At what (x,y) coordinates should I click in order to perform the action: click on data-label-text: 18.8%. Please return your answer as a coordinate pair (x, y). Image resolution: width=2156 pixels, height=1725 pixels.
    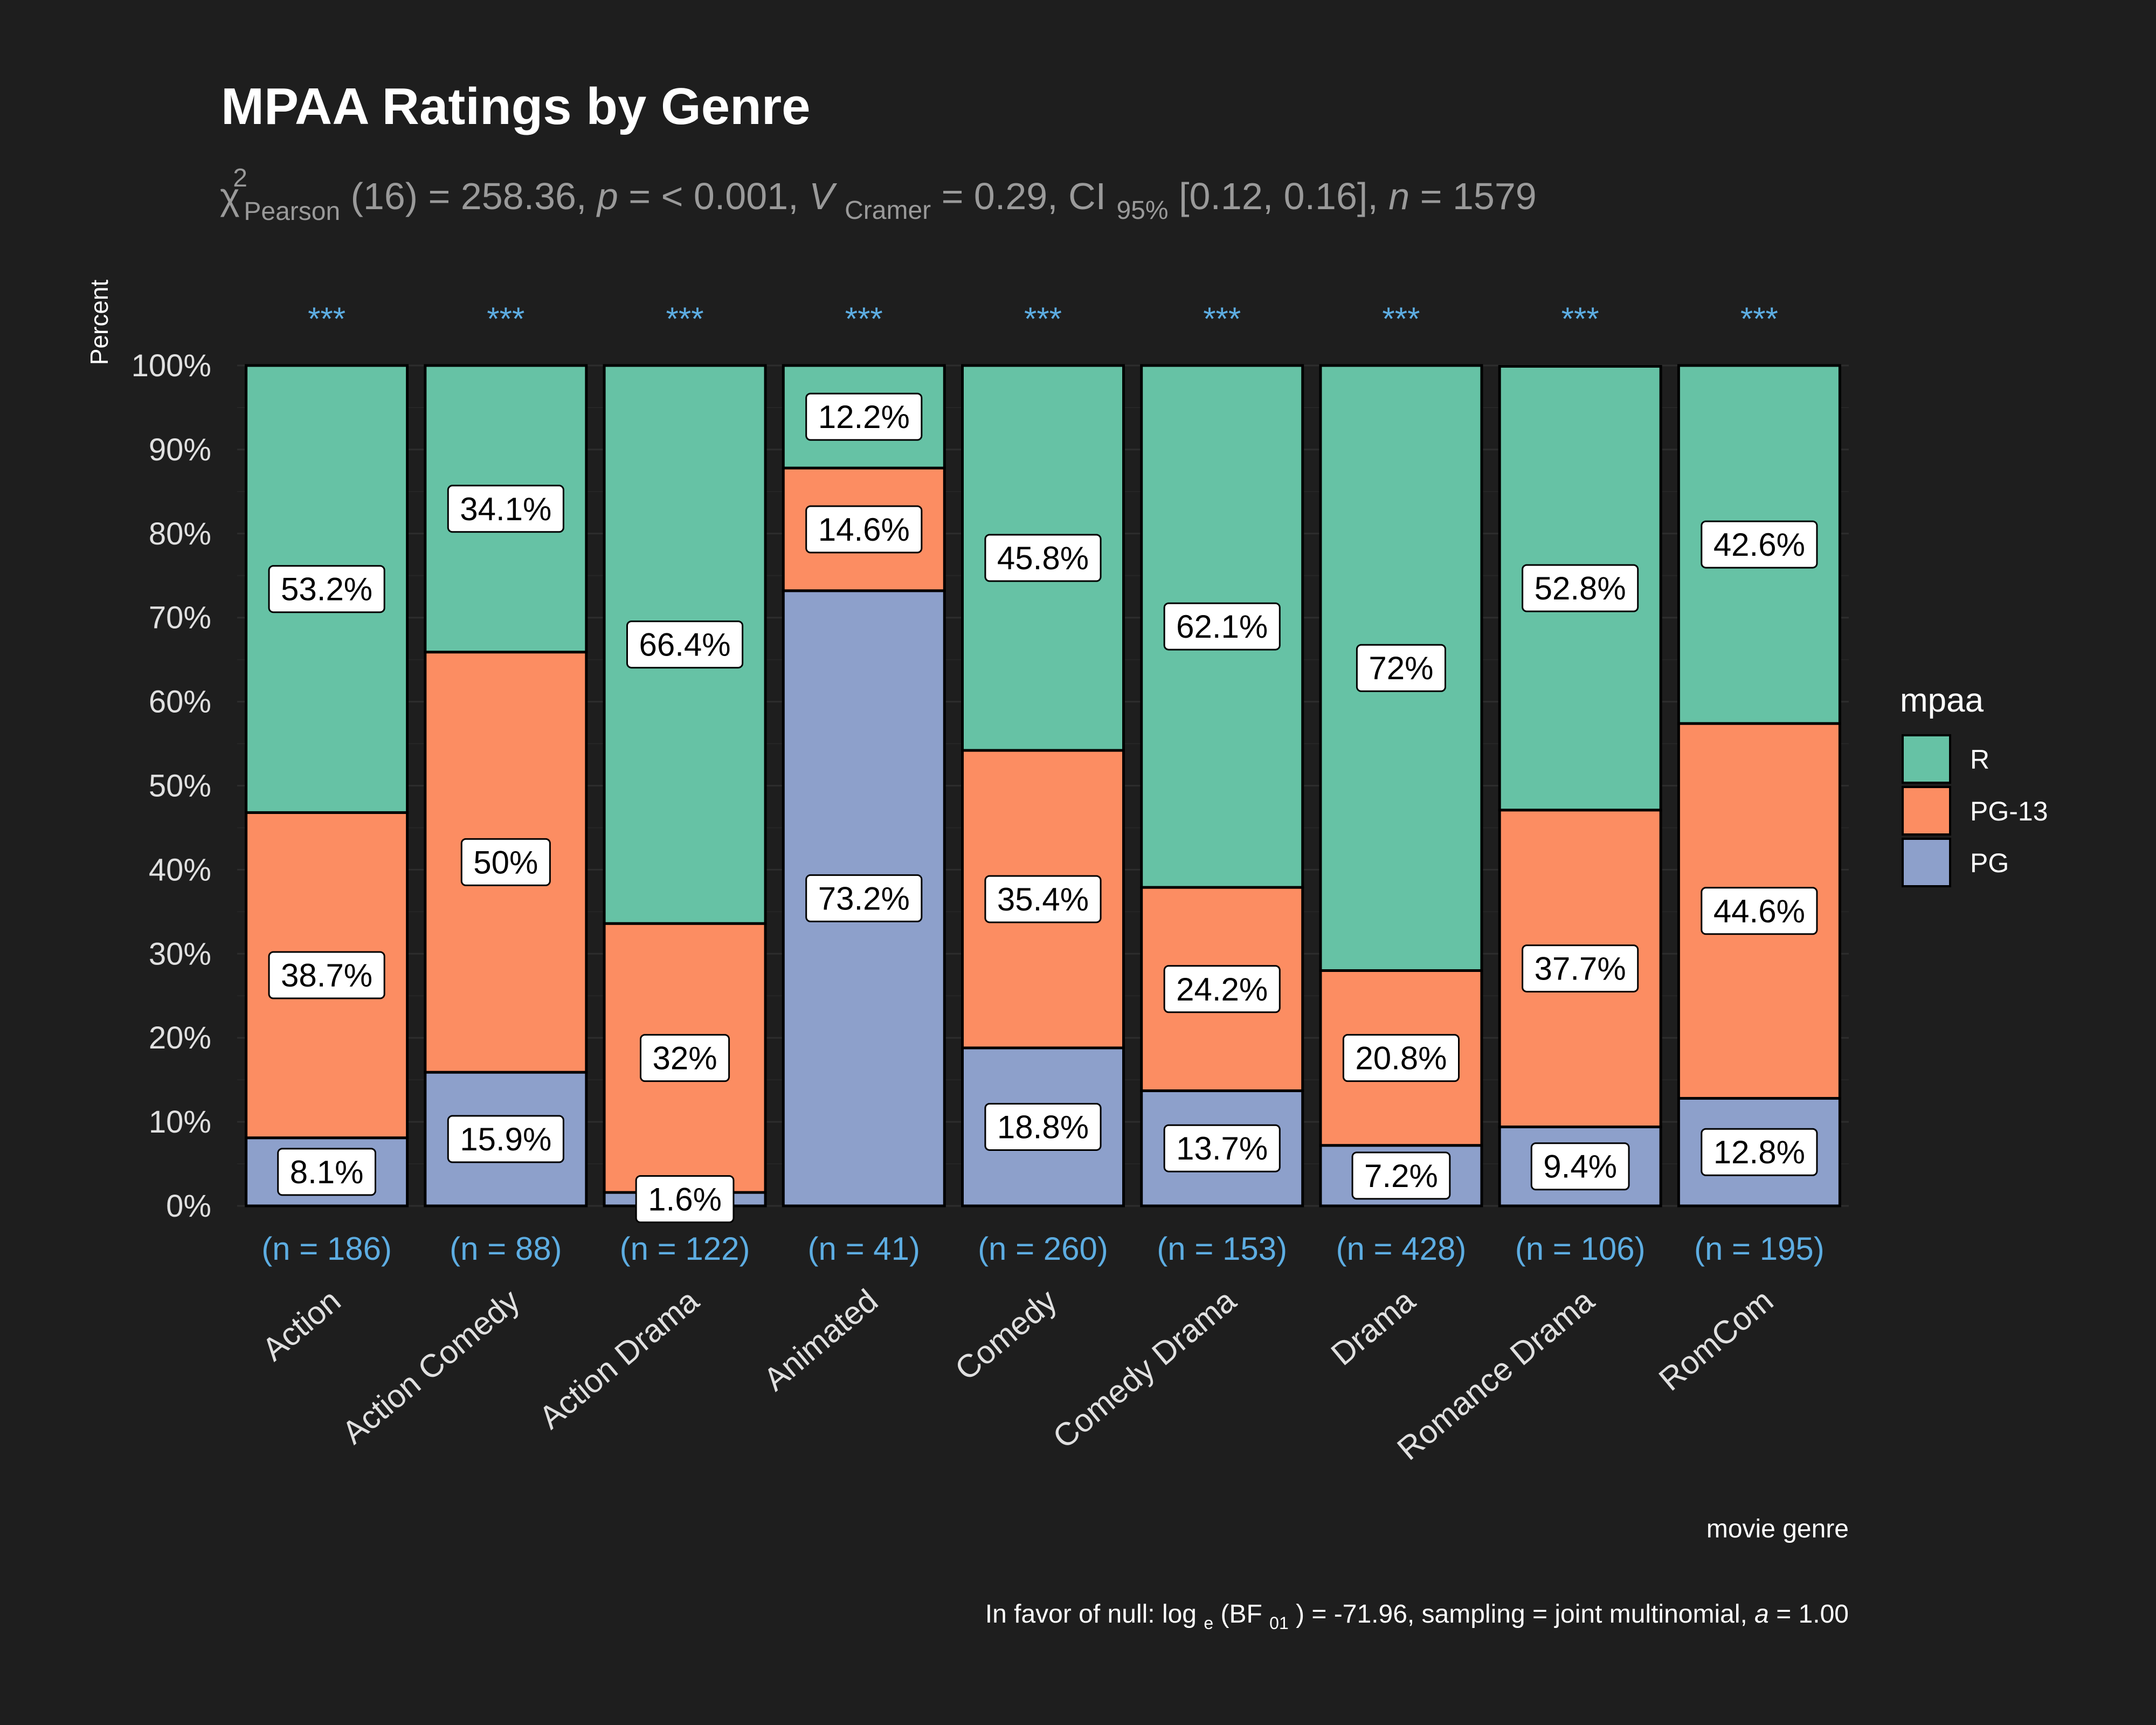
    Looking at the image, I should click on (1043, 1127).